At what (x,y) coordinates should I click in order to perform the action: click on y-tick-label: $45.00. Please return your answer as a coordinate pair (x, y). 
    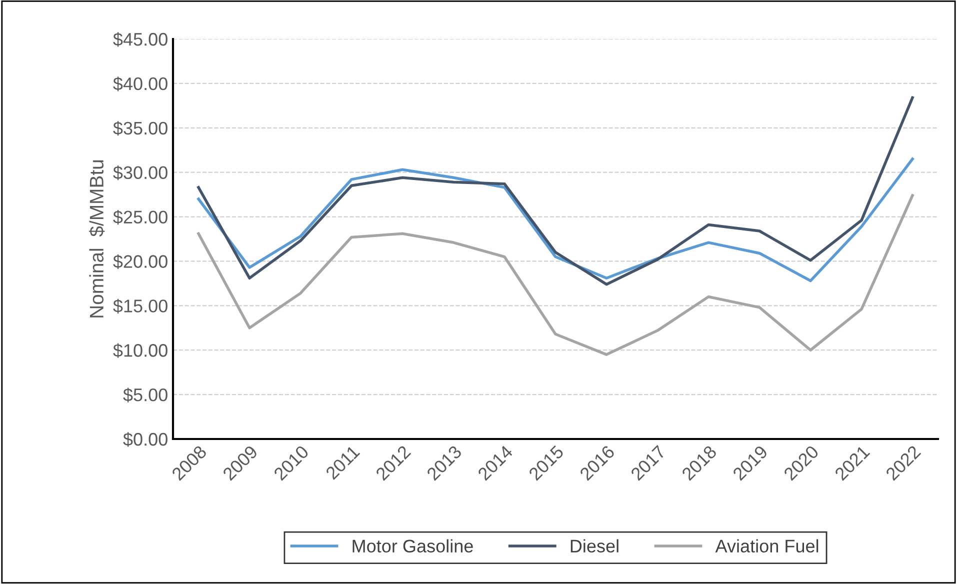
    Looking at the image, I should click on (140, 39).